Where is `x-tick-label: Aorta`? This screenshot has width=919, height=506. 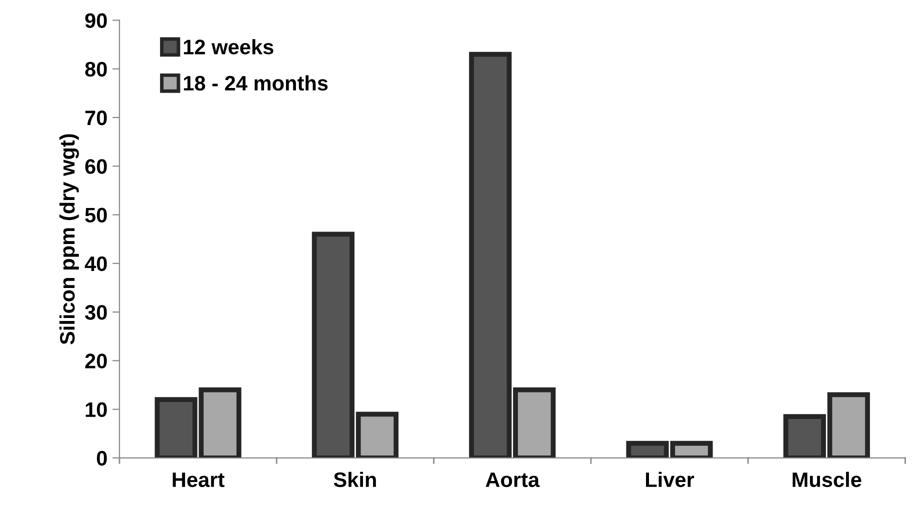
x-tick-label: Aorta is located at coordinates (513, 480).